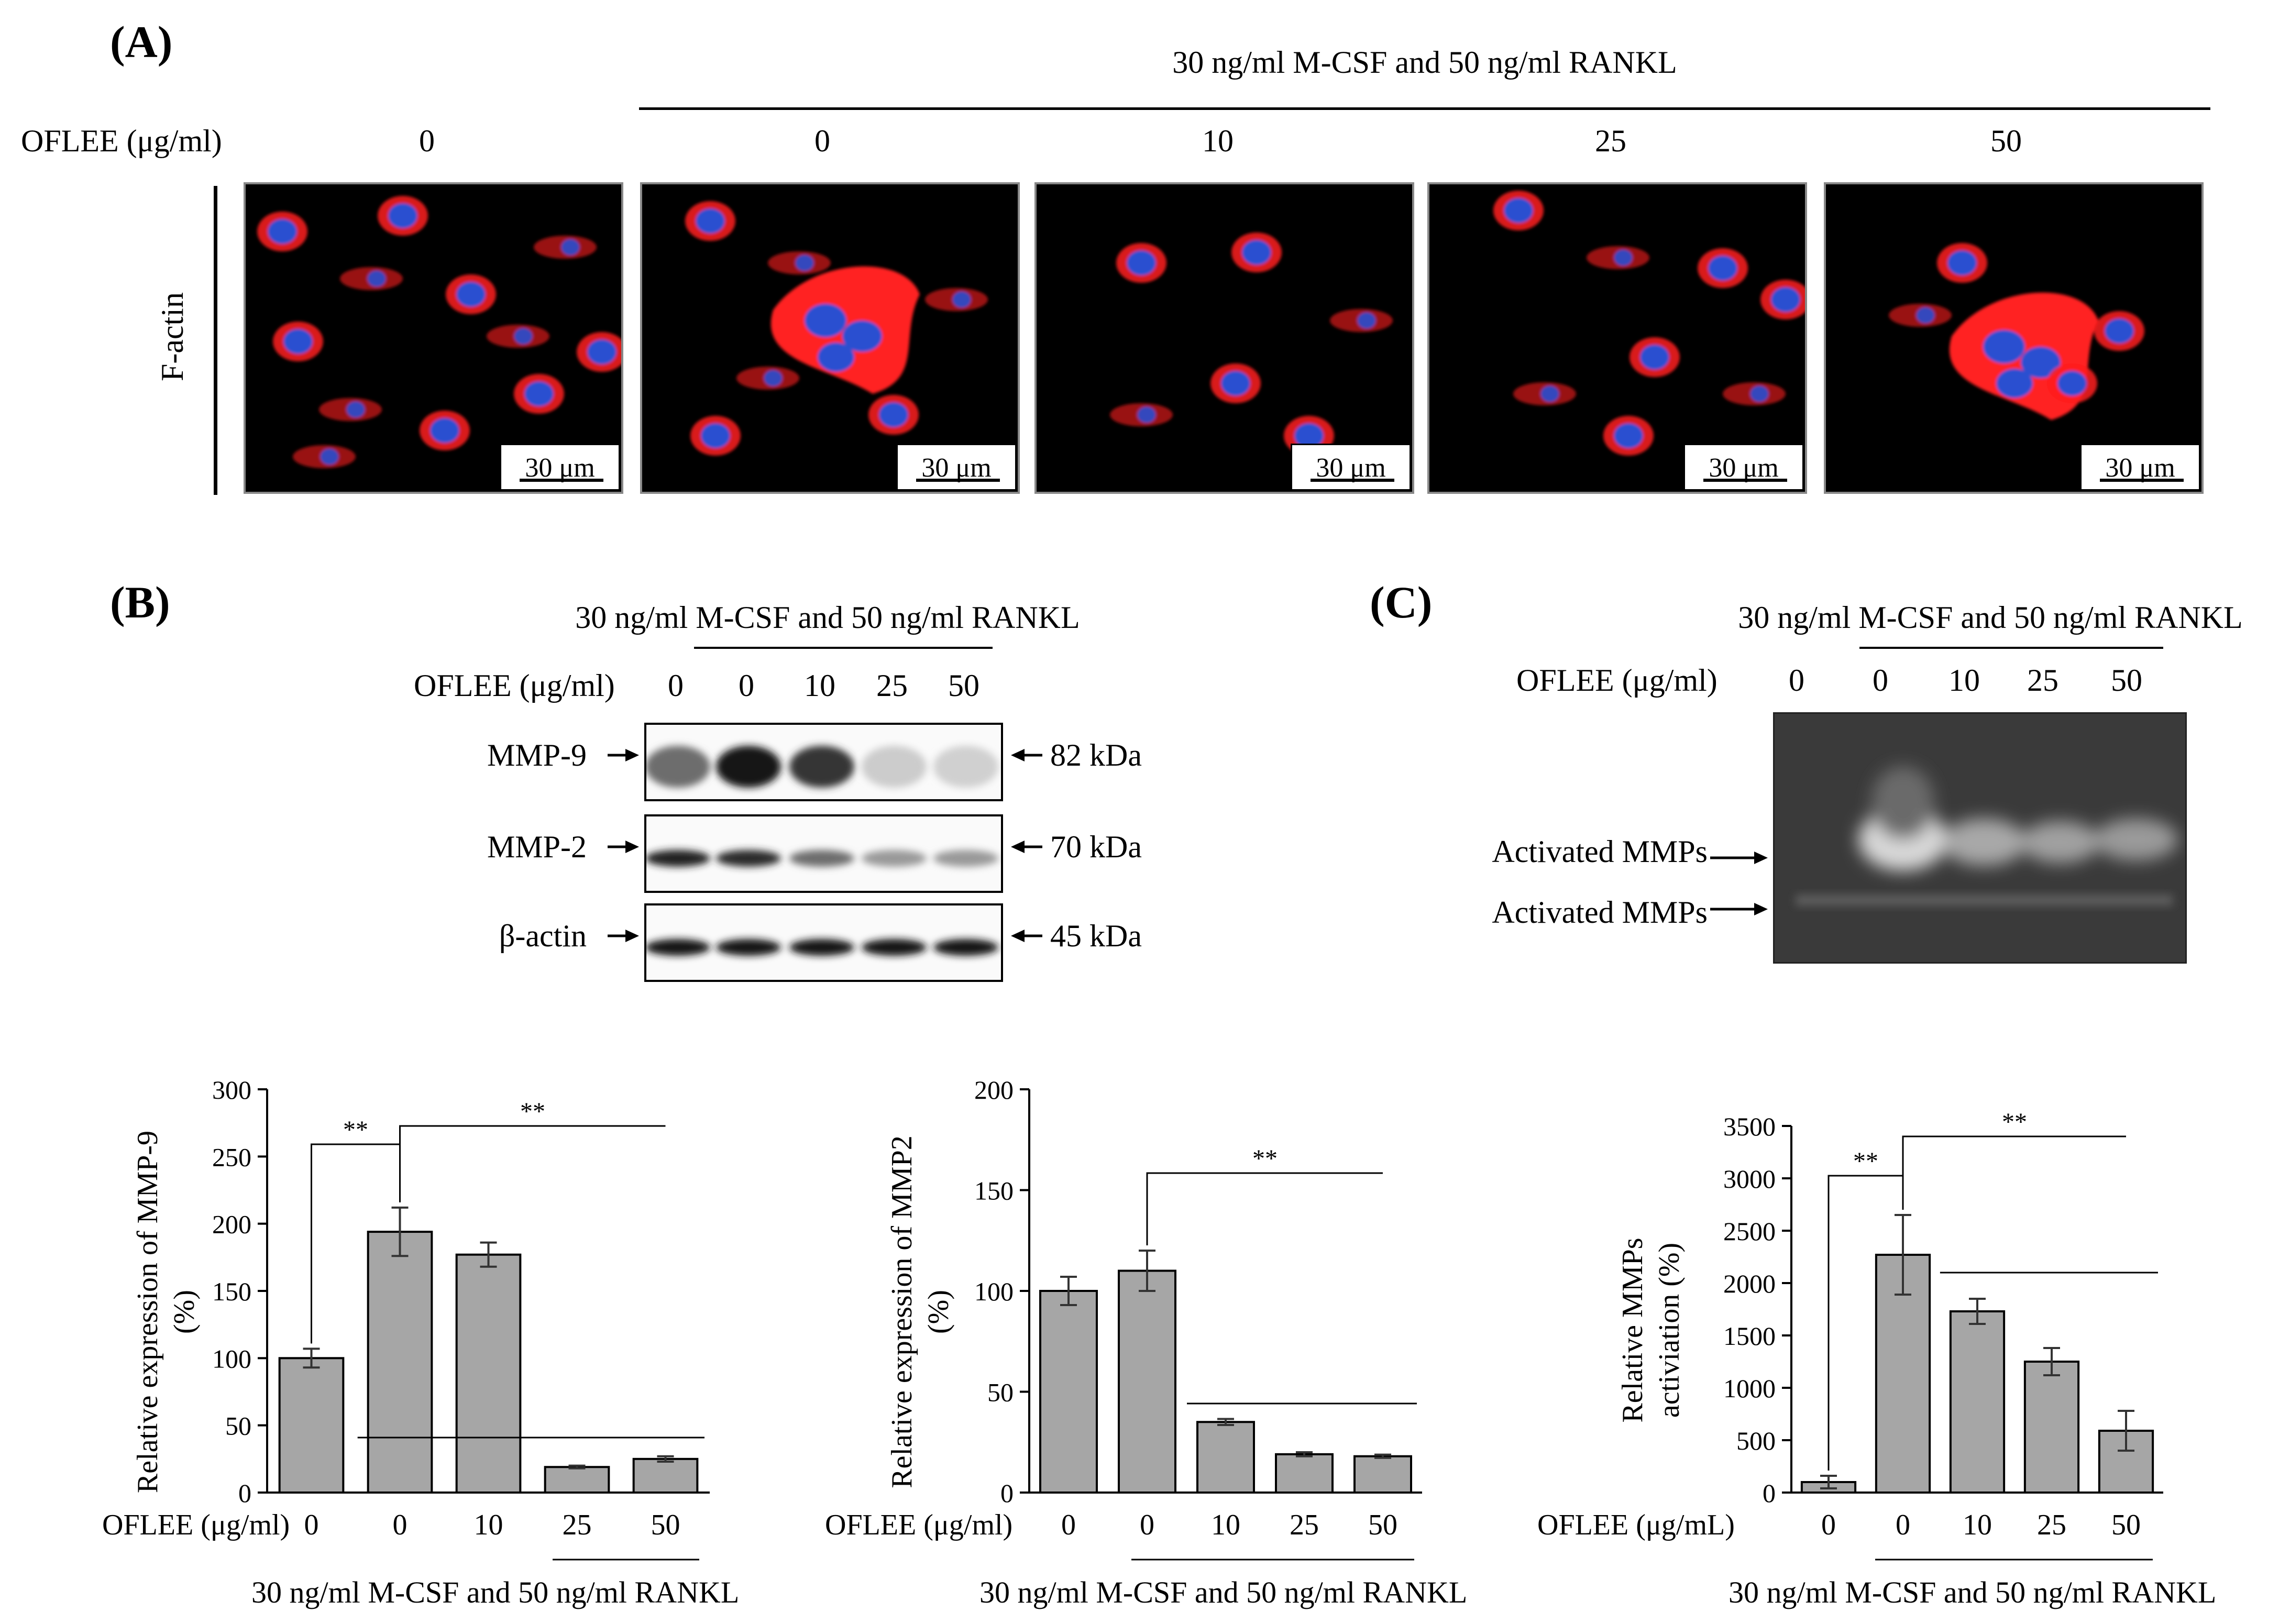 This screenshot has height=1624, width=2279. I want to click on y-tick-label: 250, so click(231, 1157).